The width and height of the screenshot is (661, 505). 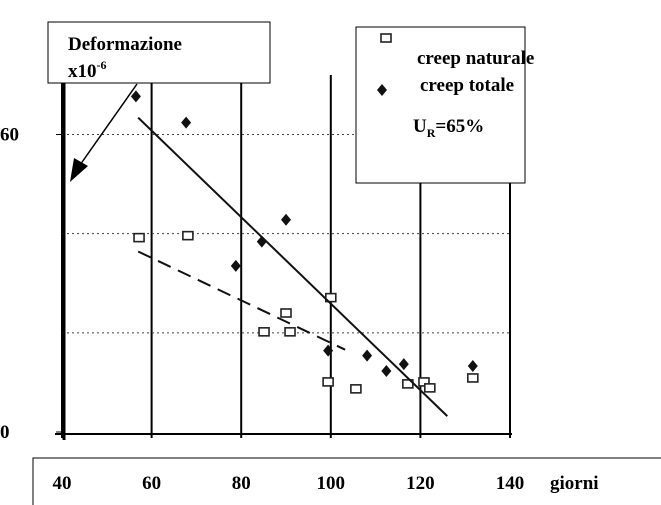 I want to click on legend: creep naturale creep totale, so click(x=455, y=64).